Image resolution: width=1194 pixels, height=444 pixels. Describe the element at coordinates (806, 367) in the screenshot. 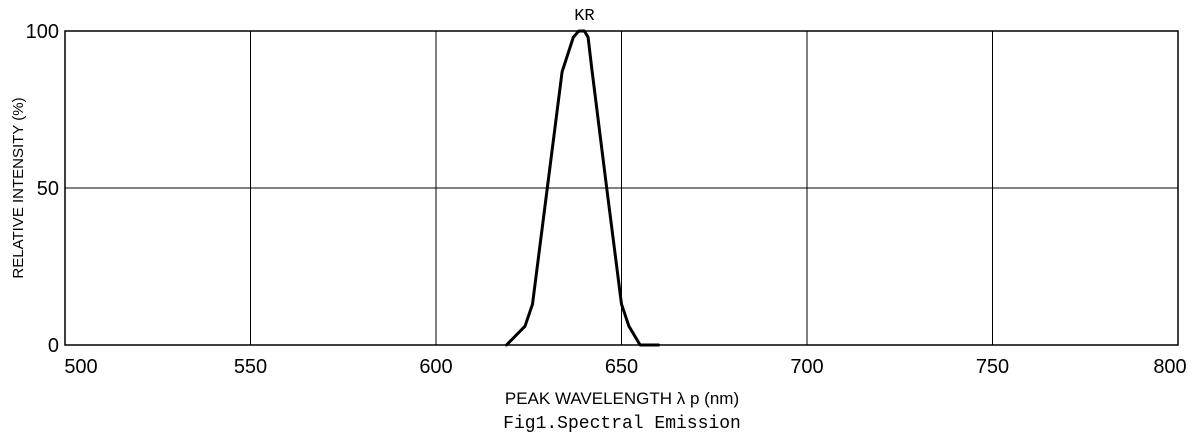

I see `x-tick-label: 700` at that location.